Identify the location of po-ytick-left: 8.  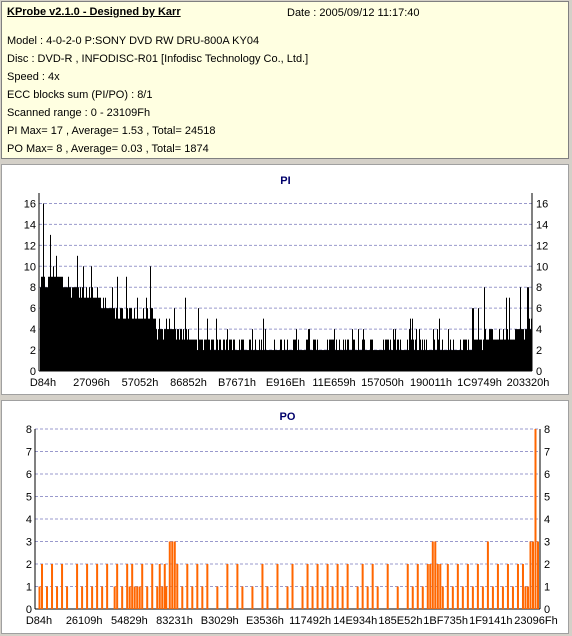
(29, 430).